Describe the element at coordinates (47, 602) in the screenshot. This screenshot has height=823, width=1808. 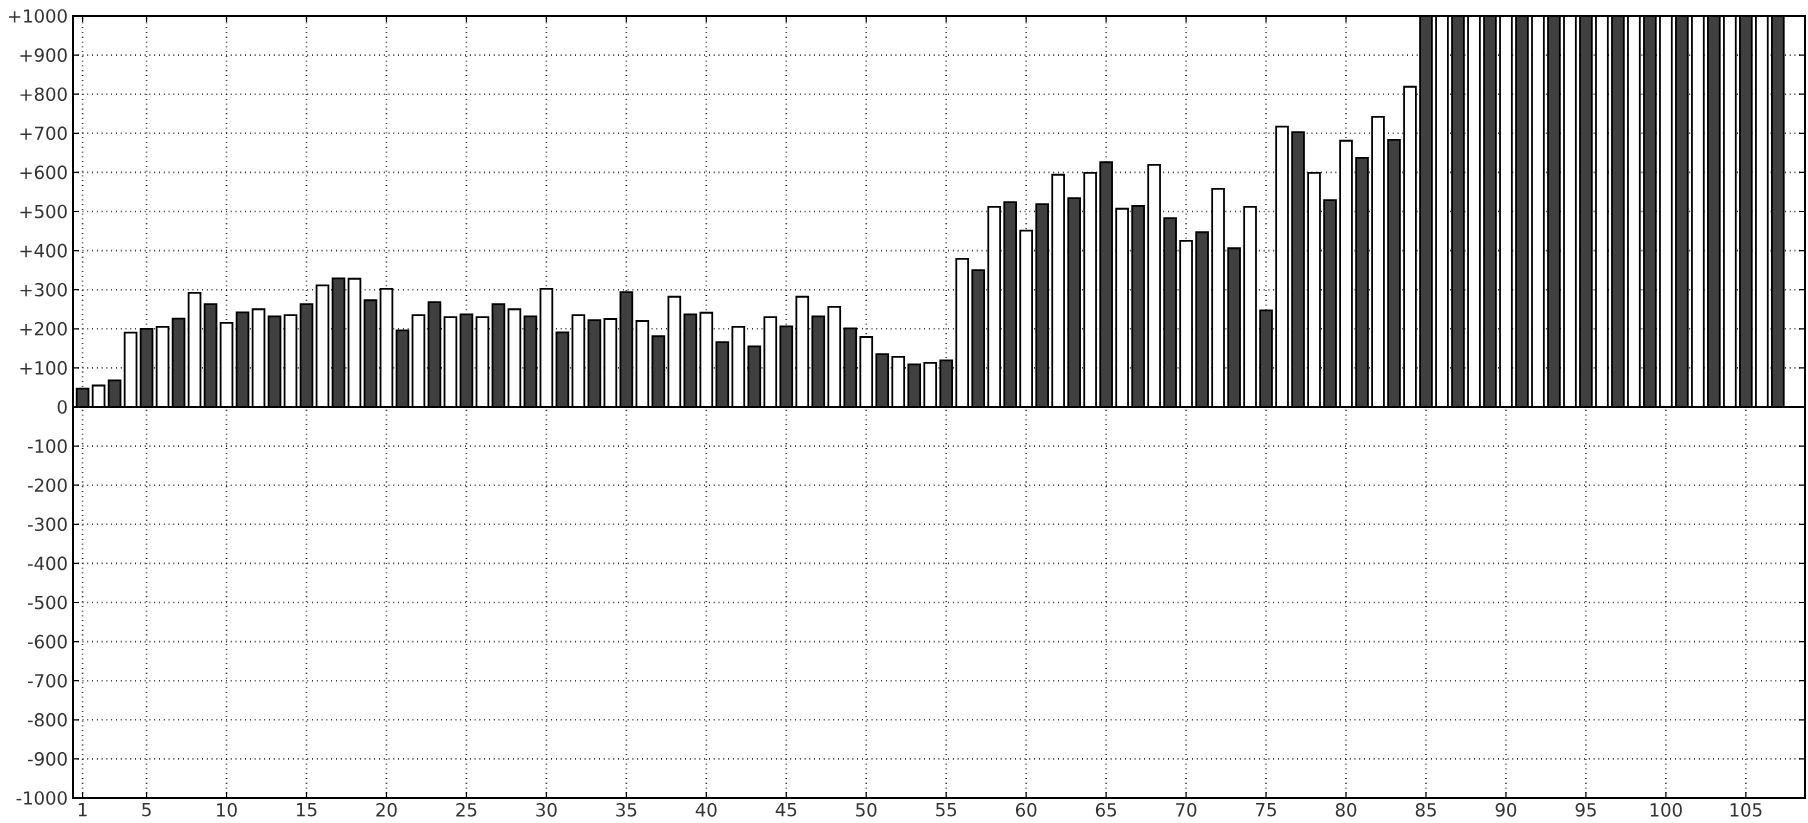
I see `y-tick-label: -500` at that location.